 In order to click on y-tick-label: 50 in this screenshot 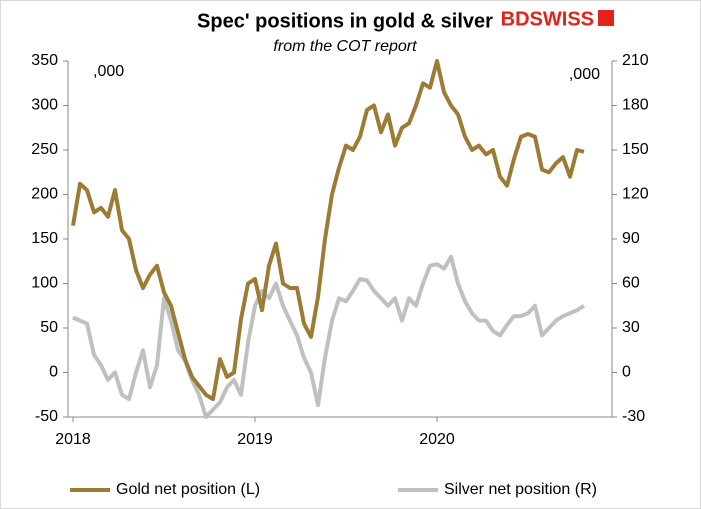, I will do `click(49, 327)`.